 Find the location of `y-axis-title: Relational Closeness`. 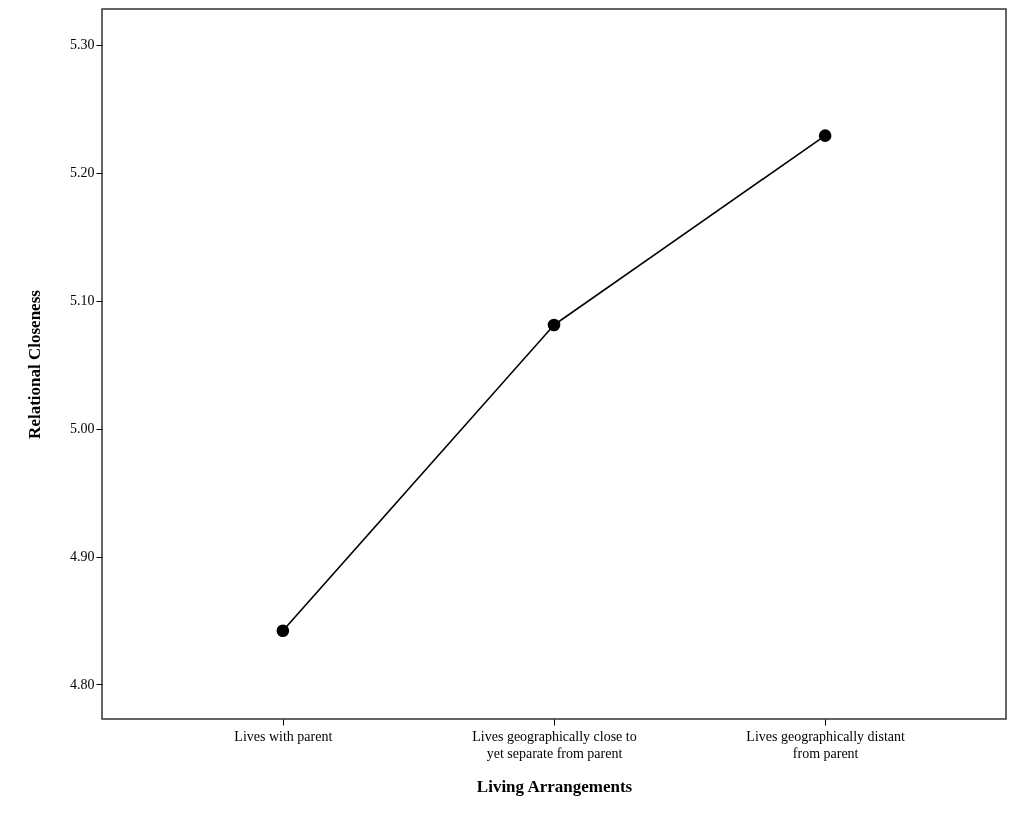

y-axis-title: Relational Closeness is located at coordinates (34, 364).